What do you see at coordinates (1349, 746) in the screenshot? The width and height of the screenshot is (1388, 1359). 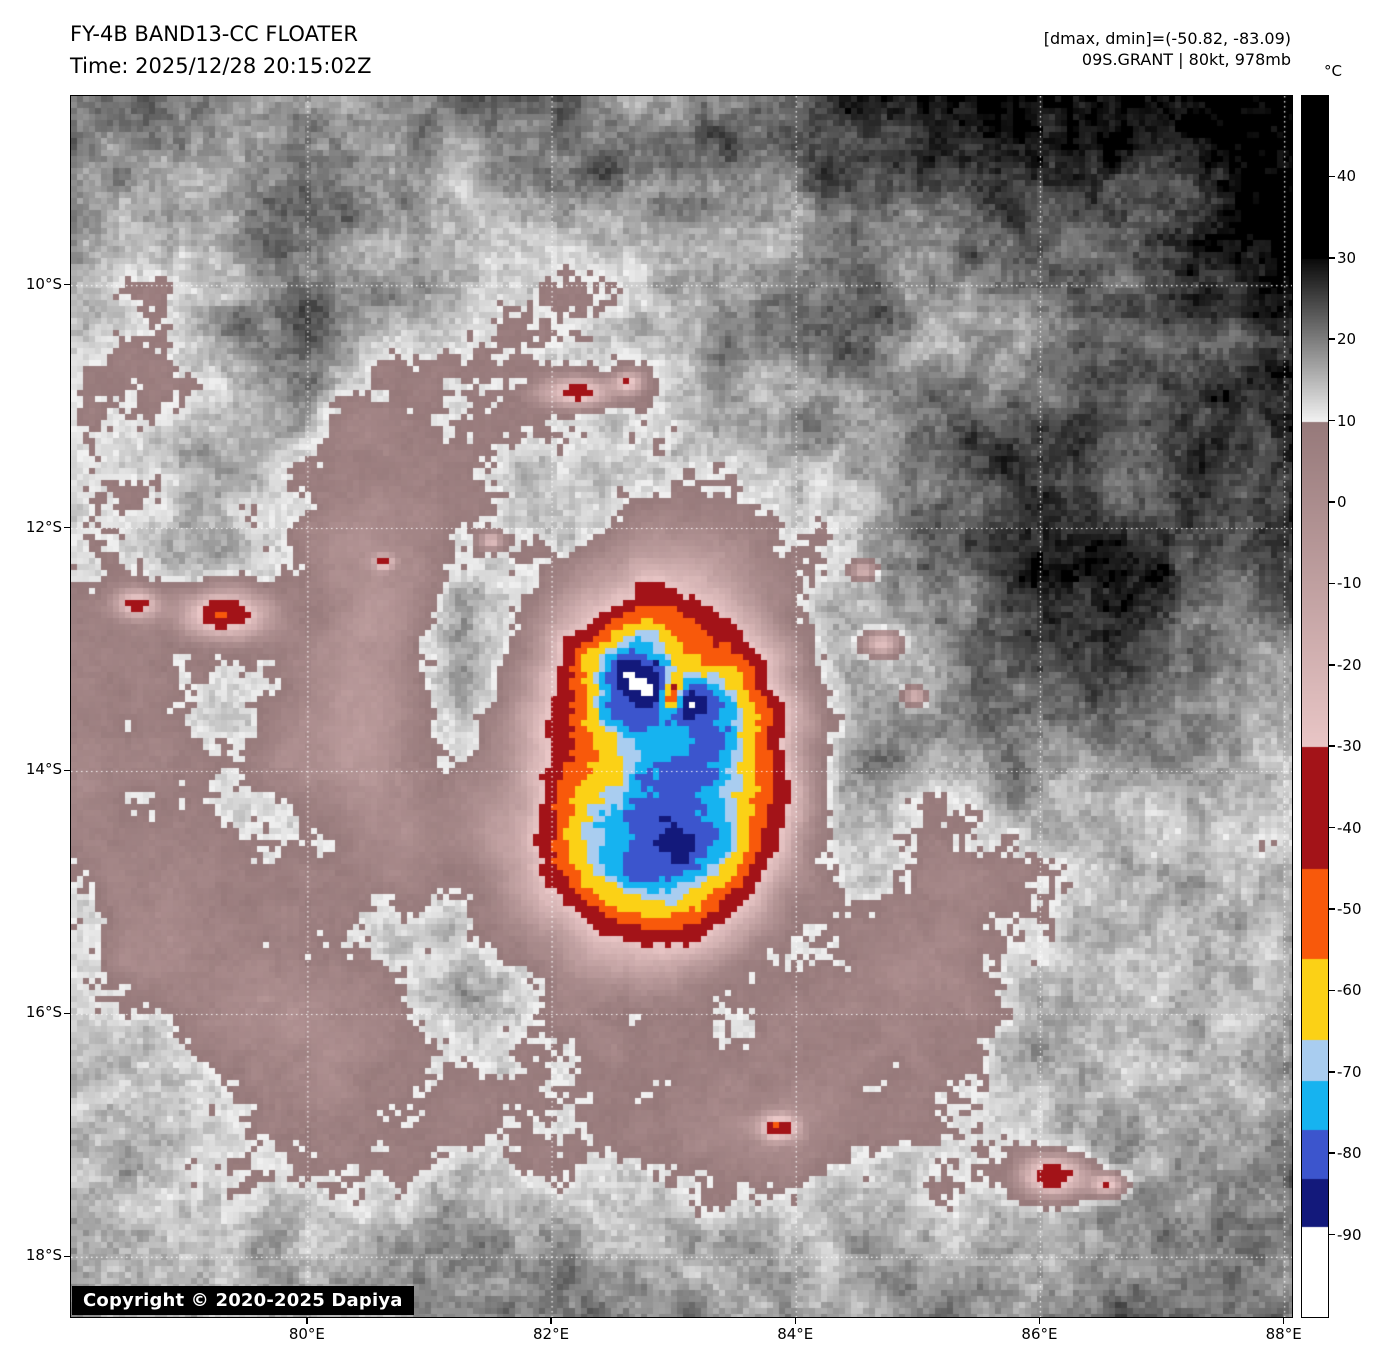 I see `colorbar-tick-label: -30` at bounding box center [1349, 746].